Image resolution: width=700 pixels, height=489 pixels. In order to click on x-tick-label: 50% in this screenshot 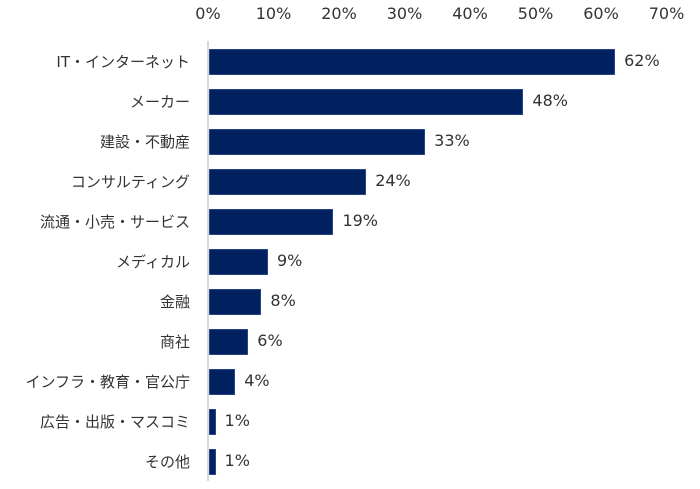, I will do `click(535, 13)`.